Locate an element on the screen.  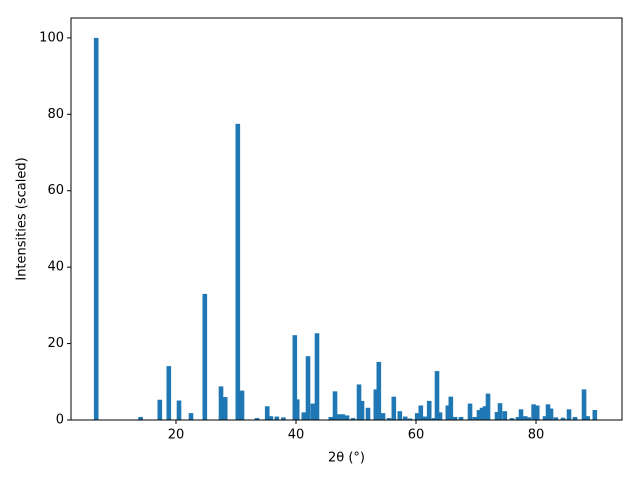
x-tick-label: 20 is located at coordinates (176, 435).